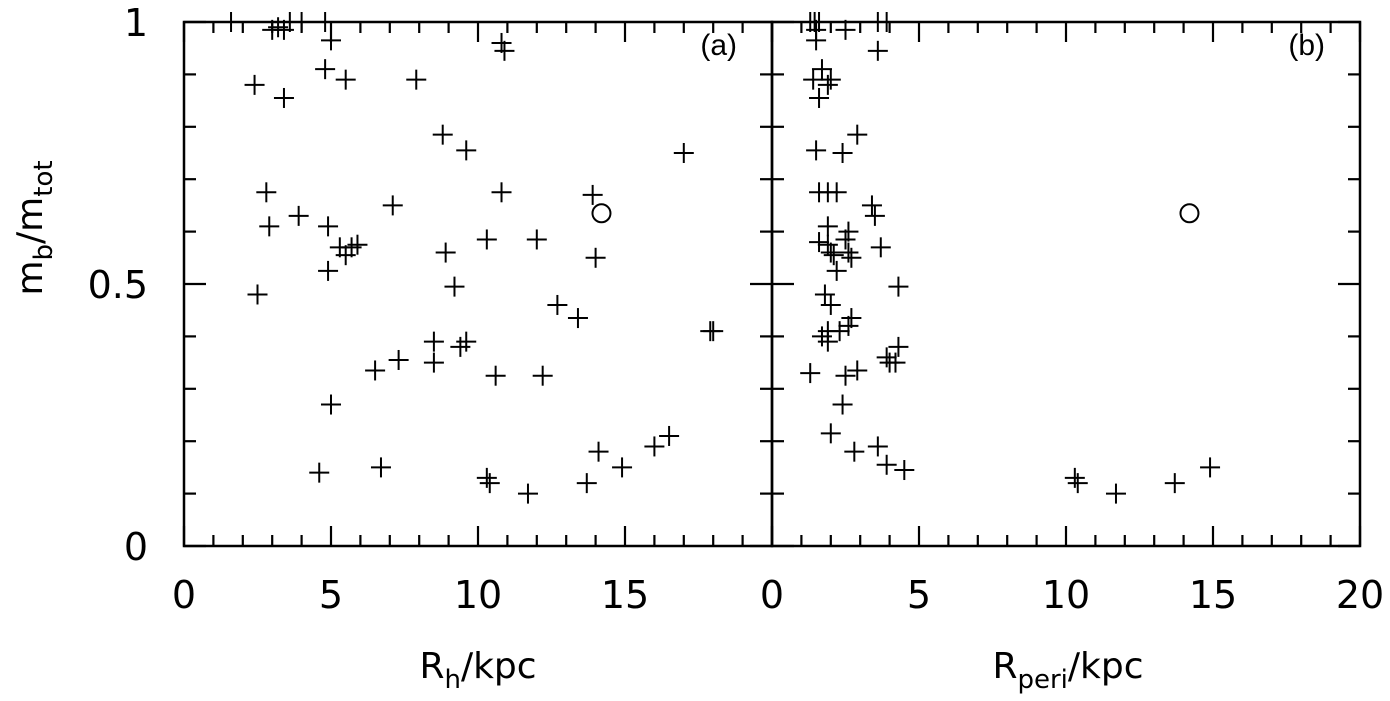 The height and width of the screenshot is (701, 1390). I want to click on y-axis-title-sub1: b, so click(44, 252).